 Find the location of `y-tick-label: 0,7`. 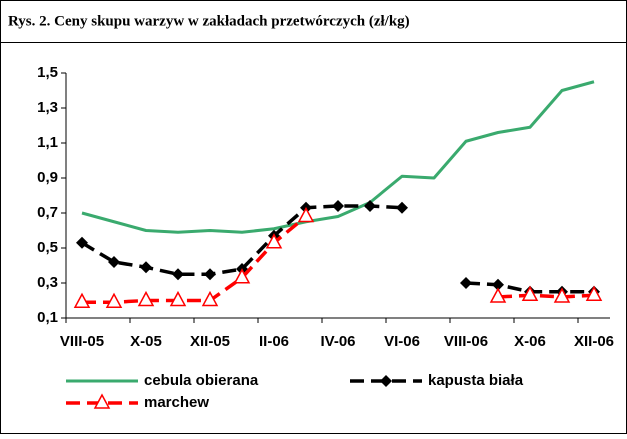

y-tick-label: 0,7 is located at coordinates (47, 212).